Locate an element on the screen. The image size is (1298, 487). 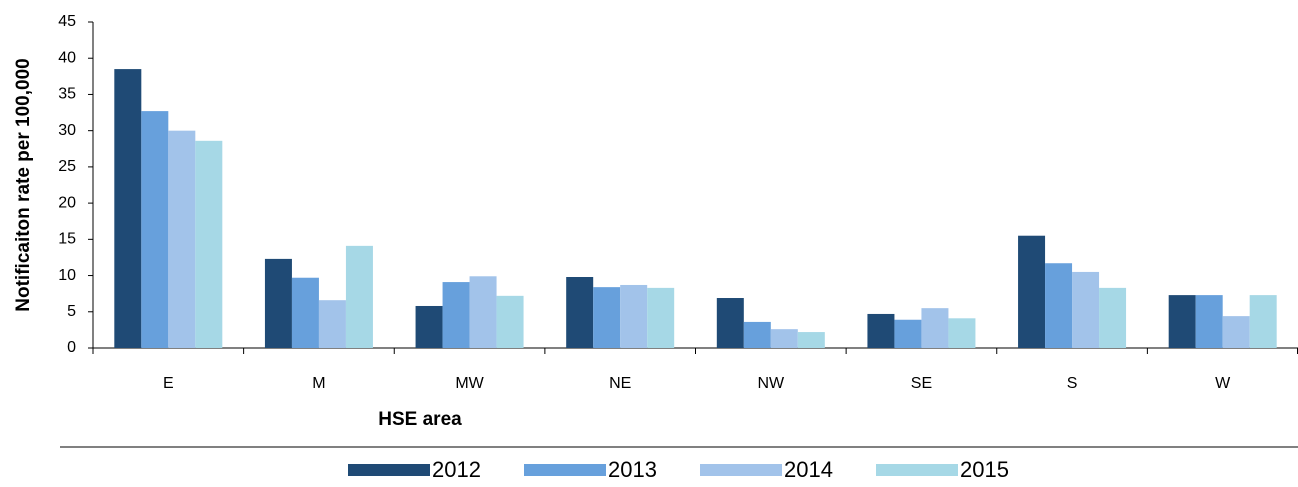
y-tick-label: 45 is located at coordinates (67, 21).